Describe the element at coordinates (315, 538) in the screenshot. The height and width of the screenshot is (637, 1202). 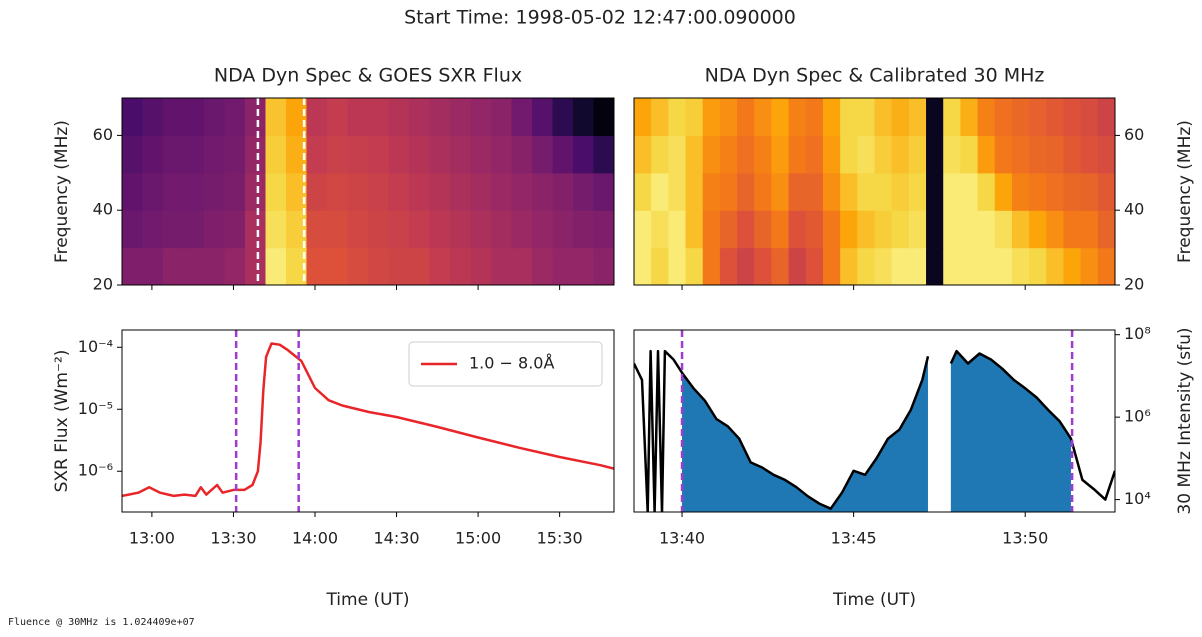
I see `x-tick-label: 14:00` at that location.